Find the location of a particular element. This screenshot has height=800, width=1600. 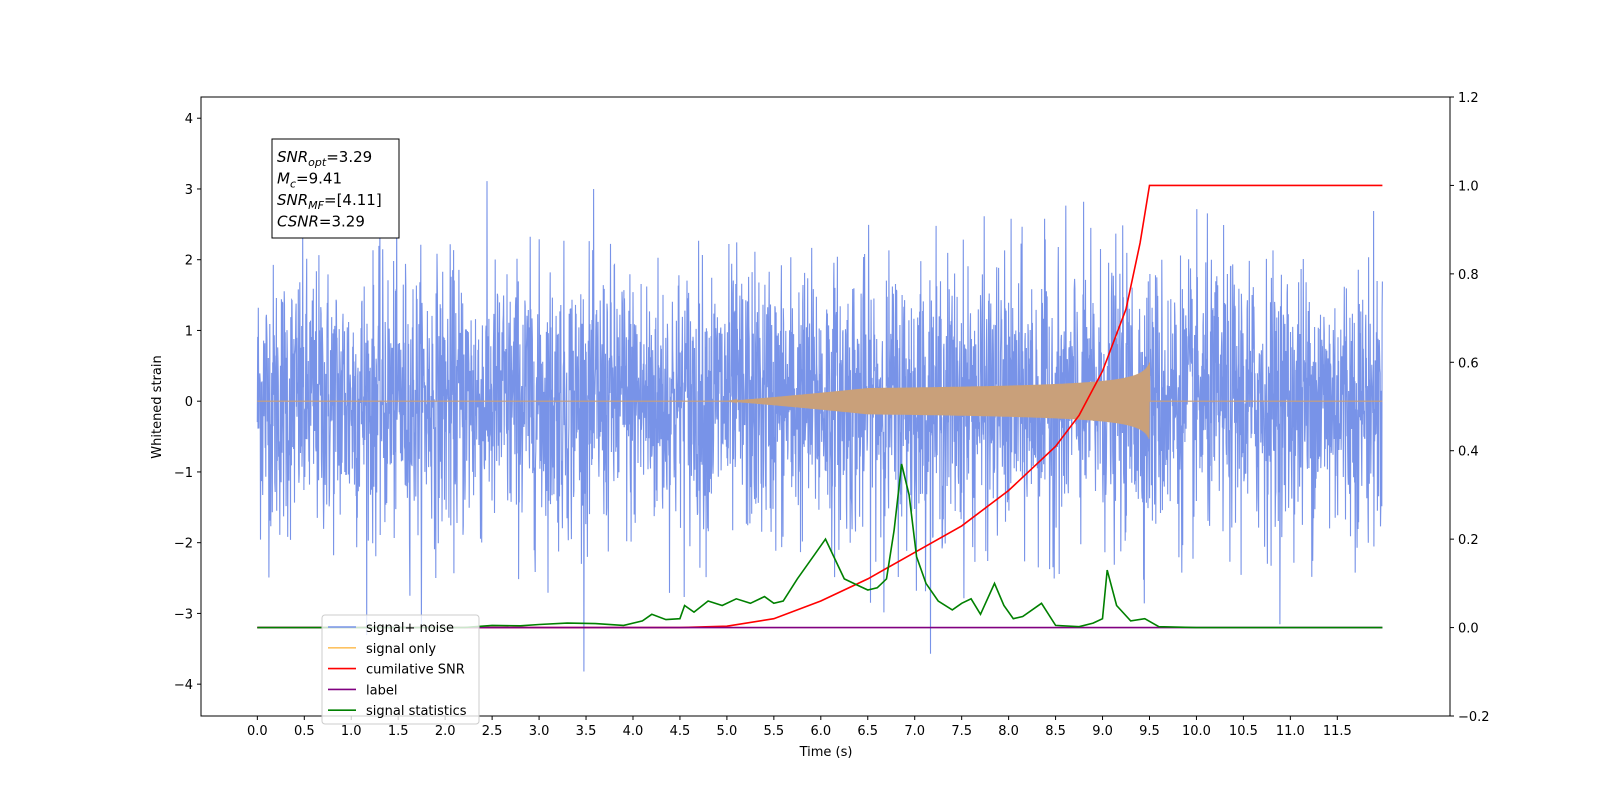

y-tick-label: 4 is located at coordinates (189, 119).